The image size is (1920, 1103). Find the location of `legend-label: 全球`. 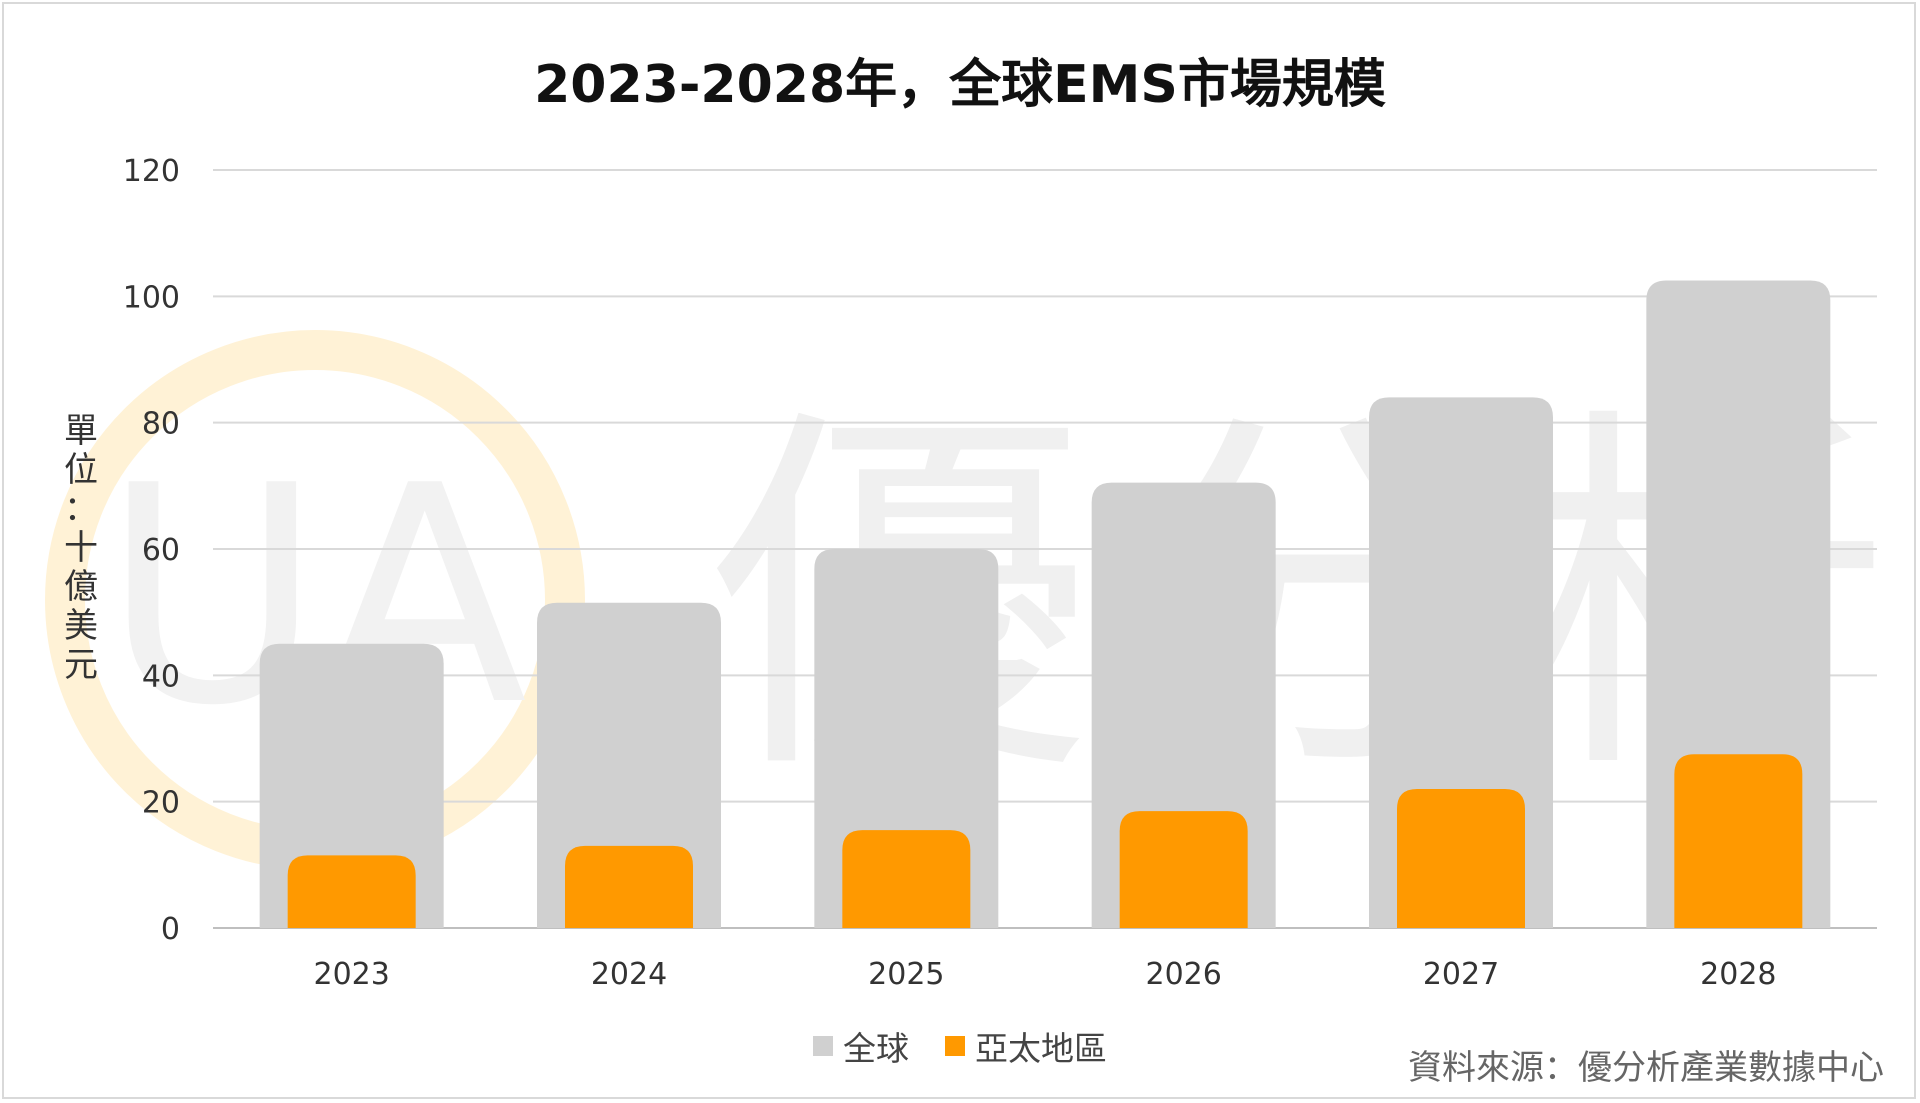

legend-label: 全球 is located at coordinates (876, 1048).